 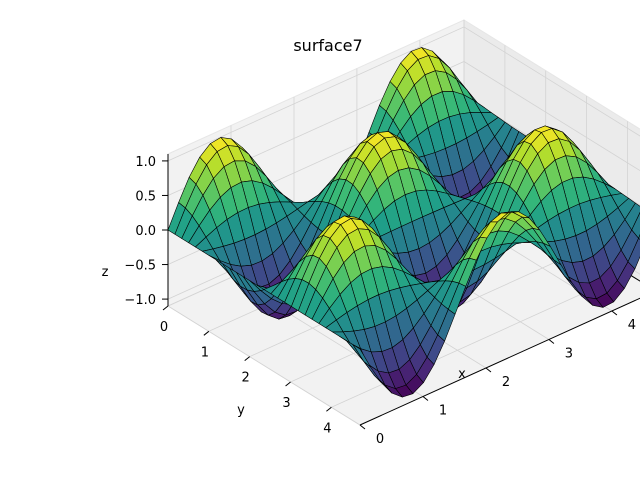 What do you see at coordinates (286, 403) in the screenshot?
I see `y-tick-label: 3` at bounding box center [286, 403].